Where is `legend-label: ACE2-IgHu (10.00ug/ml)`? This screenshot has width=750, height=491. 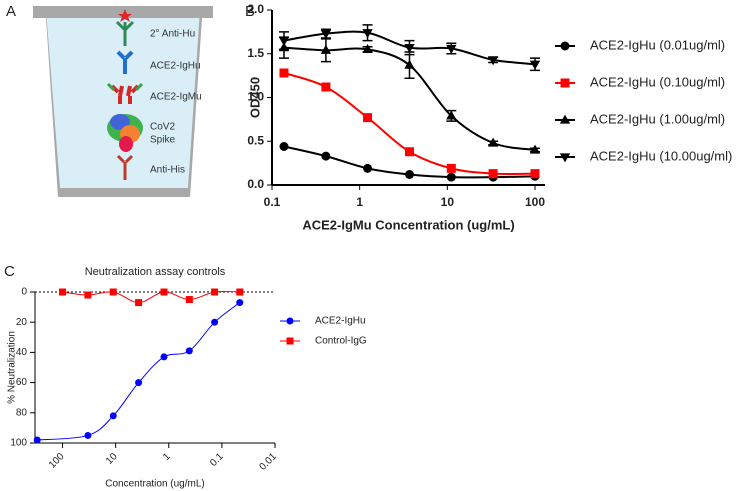 legend-label: ACE2-IgHu (10.00ug/ml) is located at coordinates (661, 155).